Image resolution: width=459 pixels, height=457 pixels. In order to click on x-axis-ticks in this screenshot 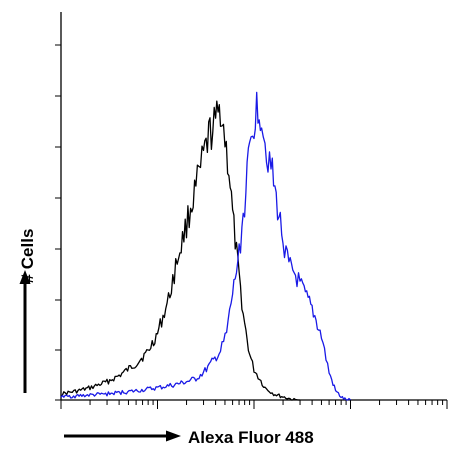, I will do `click(254, 404)`.